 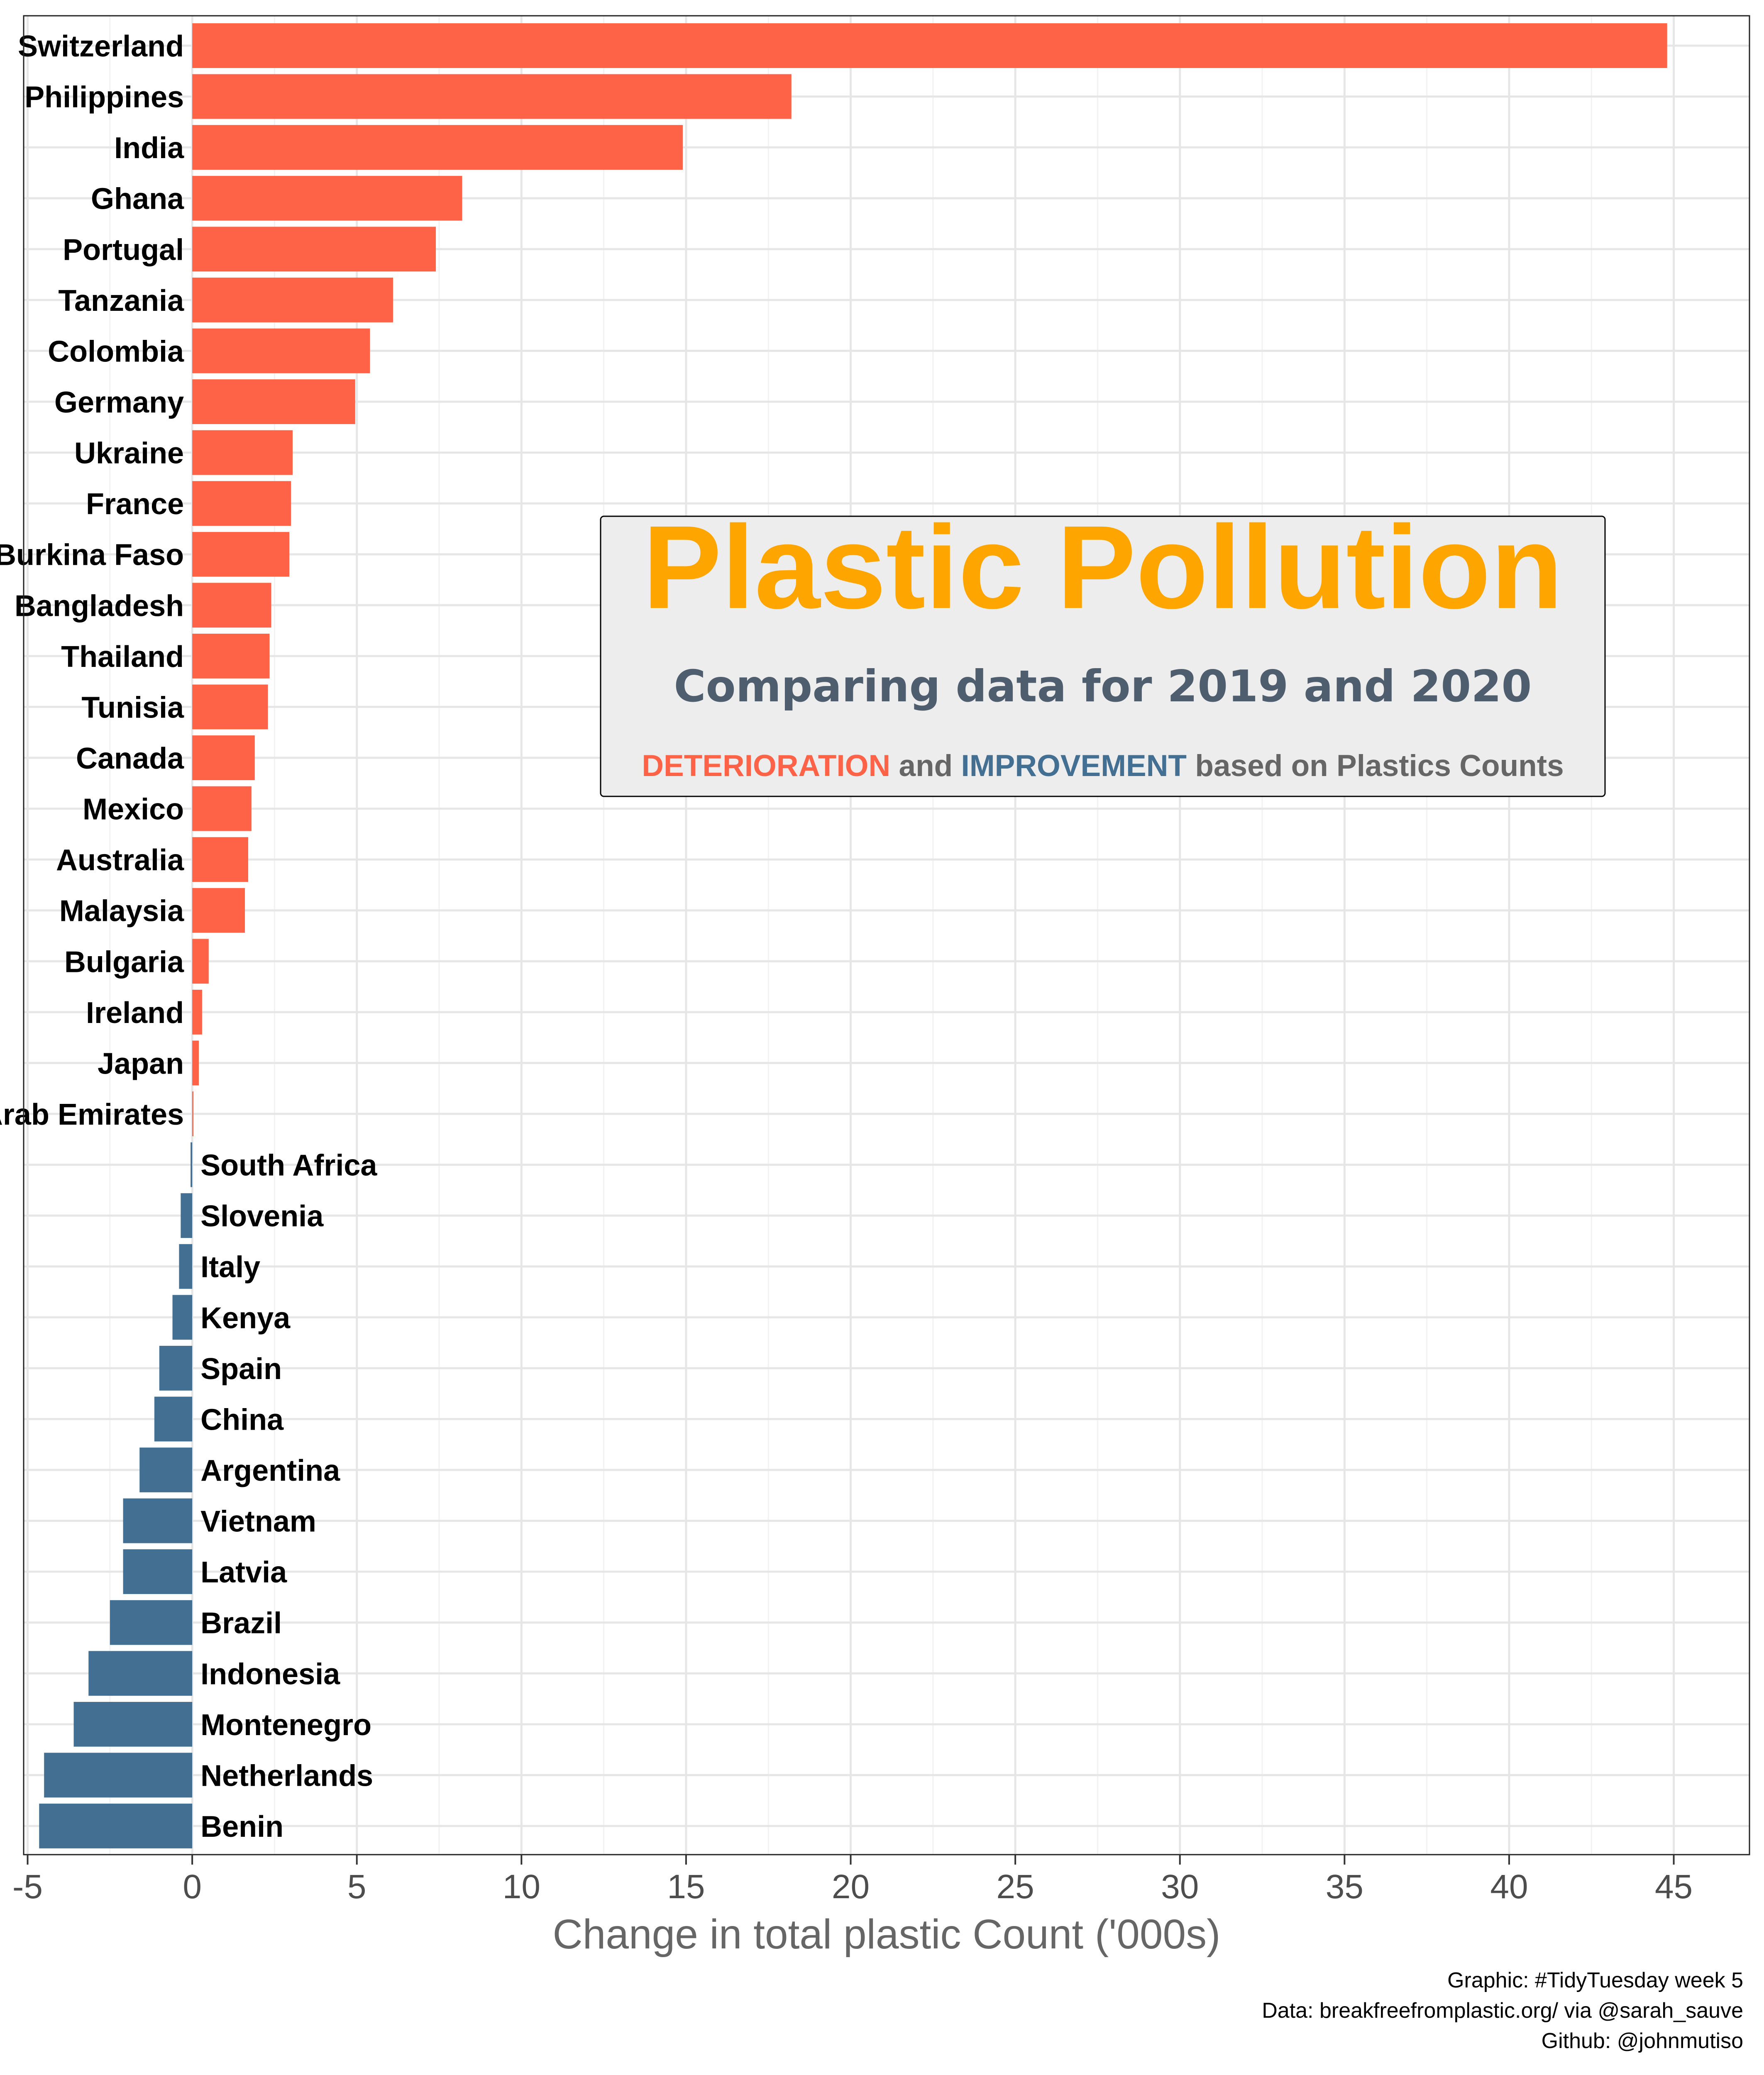 What do you see at coordinates (119, 402) in the screenshot?
I see `country-label: Germany` at bounding box center [119, 402].